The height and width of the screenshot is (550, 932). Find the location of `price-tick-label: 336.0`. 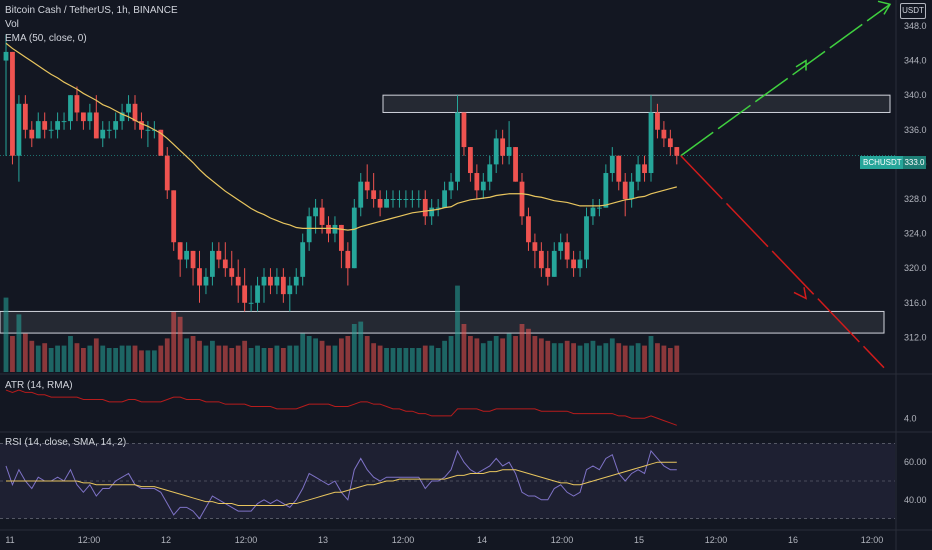

price-tick-label: 336.0 is located at coordinates (915, 130).